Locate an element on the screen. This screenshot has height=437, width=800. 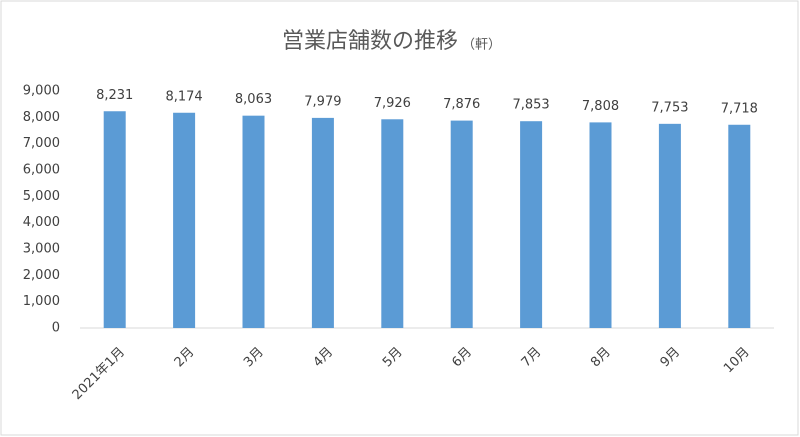
y-tick-label: 2,000 is located at coordinates (41, 275).